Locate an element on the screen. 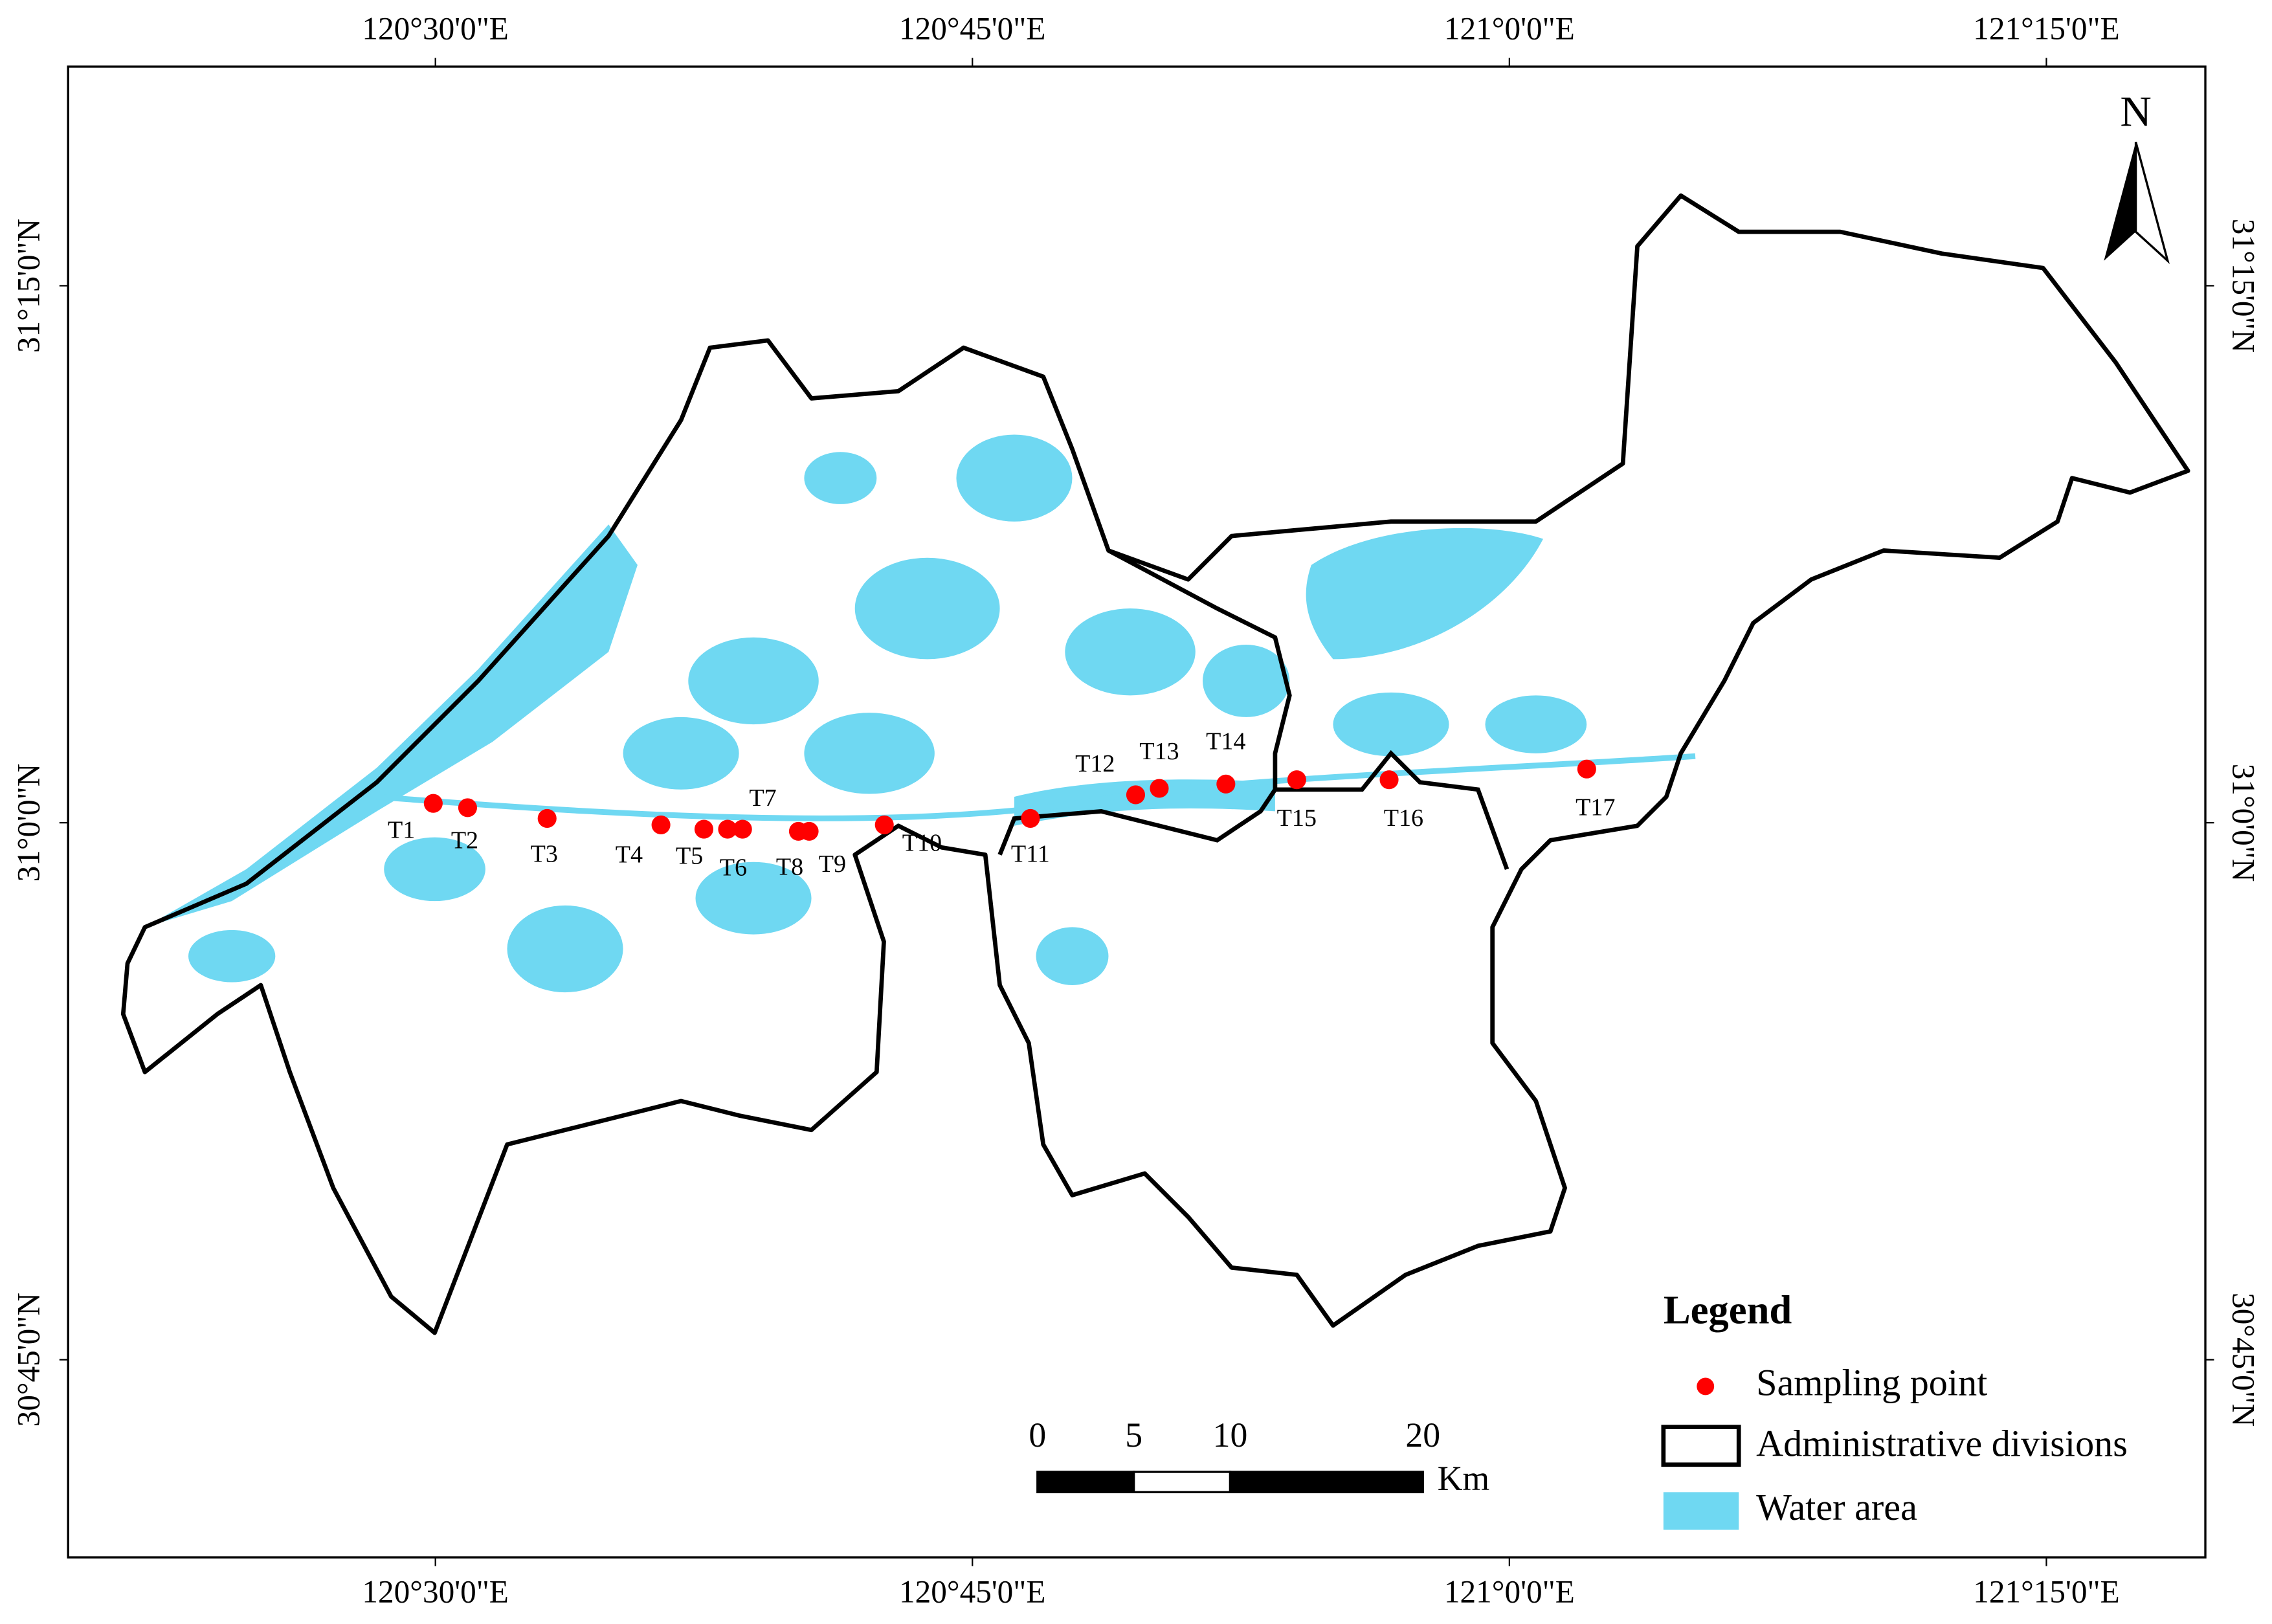 The height and width of the screenshot is (1624, 2272). point-label: T8 is located at coordinates (789, 866).